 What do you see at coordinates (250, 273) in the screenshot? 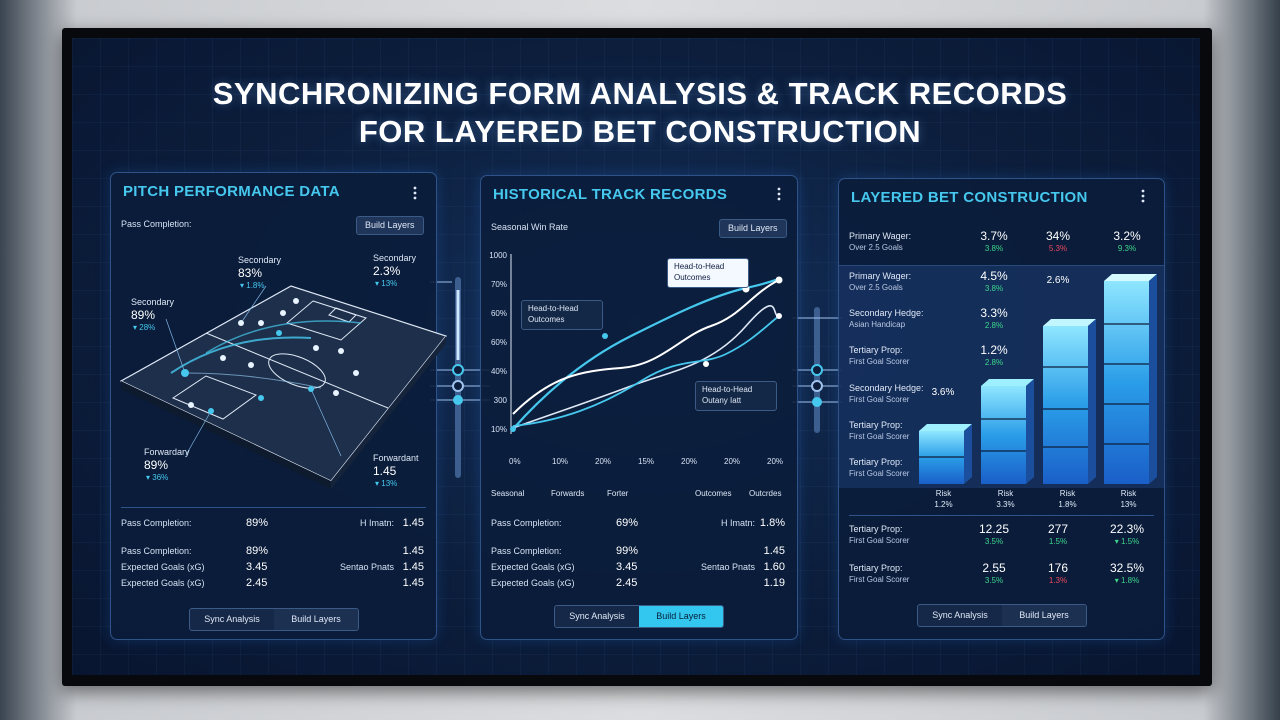
I see `callout-value: 83%` at bounding box center [250, 273].